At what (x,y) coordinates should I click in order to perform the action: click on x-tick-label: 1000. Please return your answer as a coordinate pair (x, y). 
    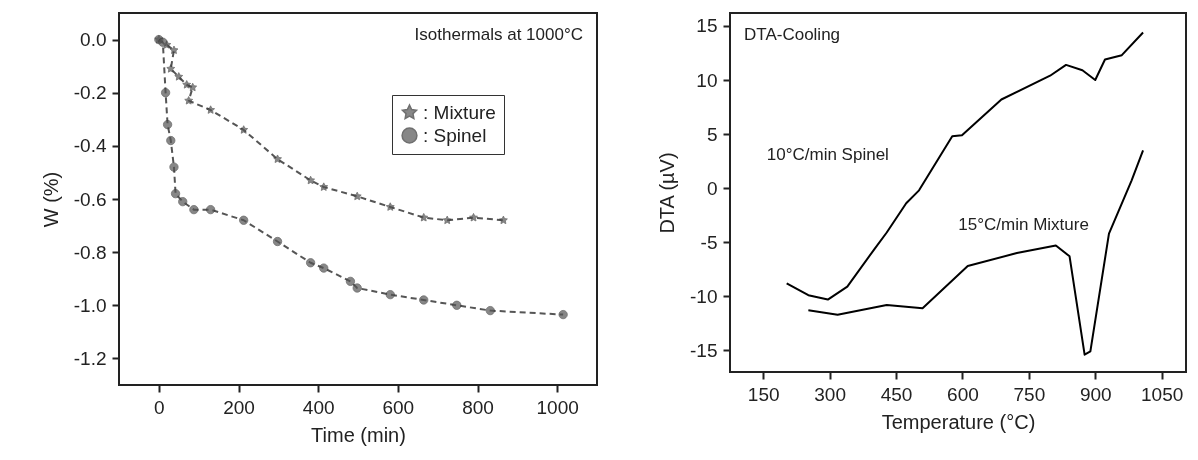
    Looking at the image, I should click on (557, 407).